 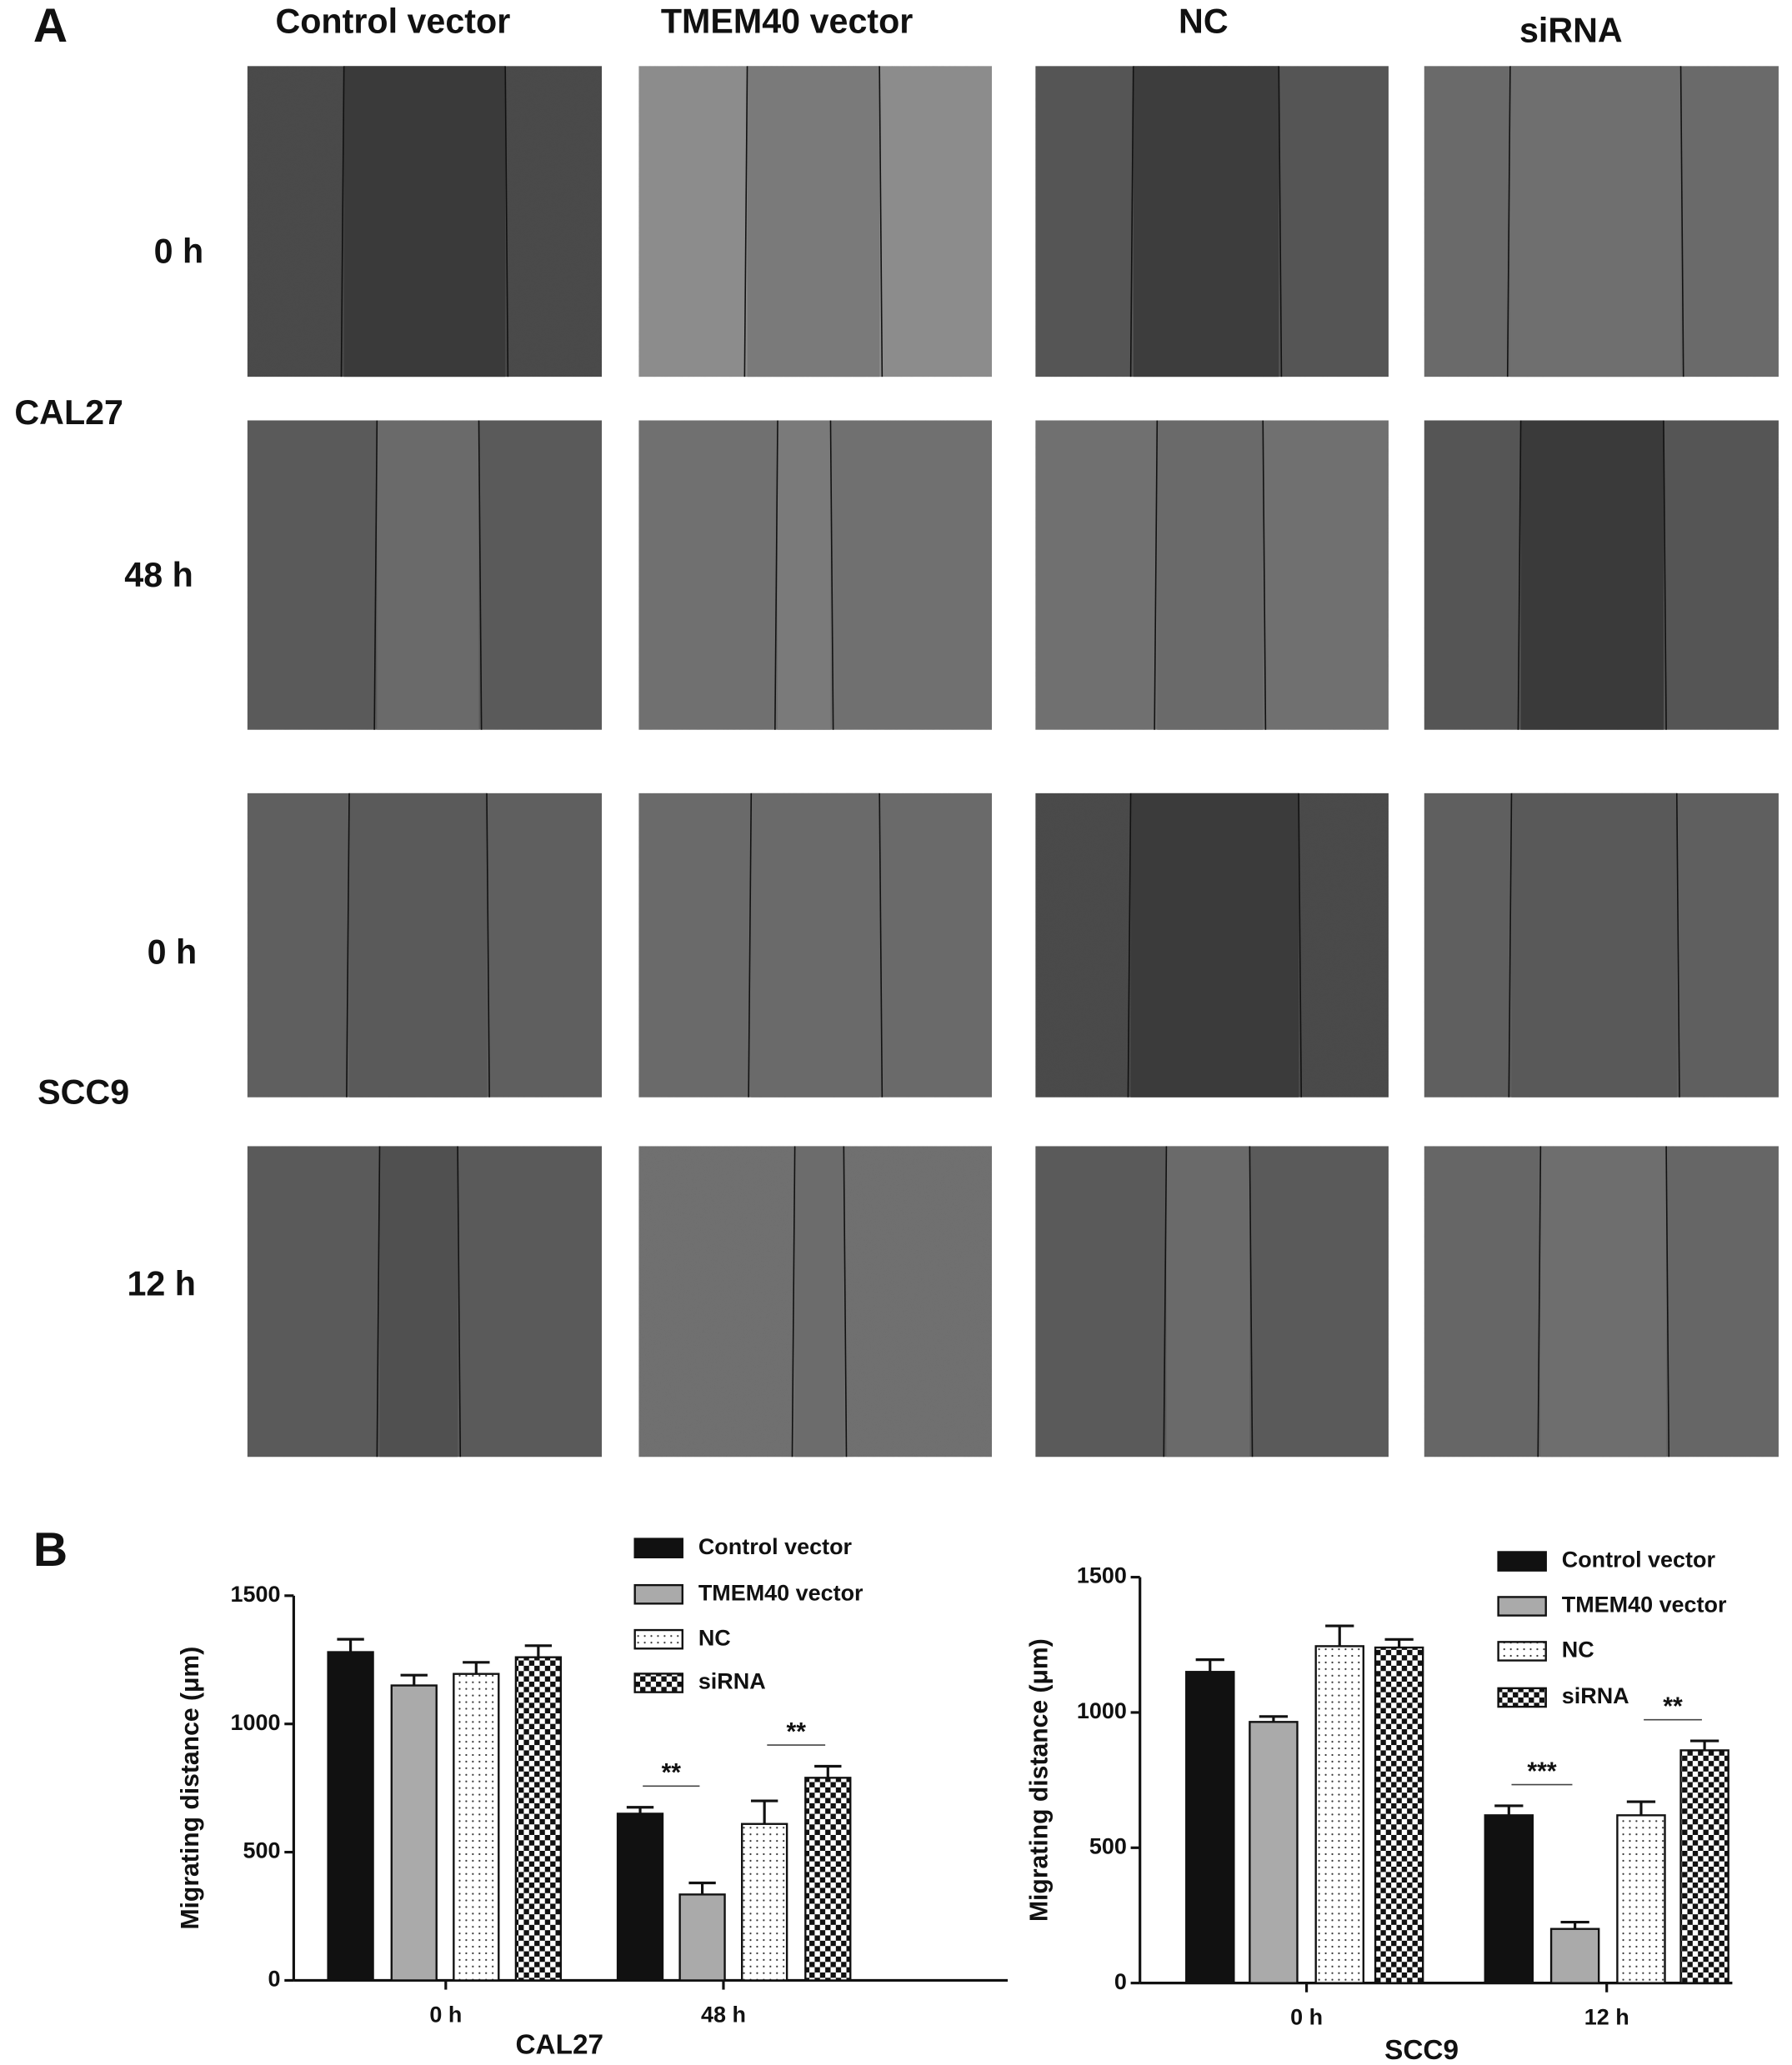 What do you see at coordinates (1204, 21) in the screenshot?
I see `column-header: NC` at bounding box center [1204, 21].